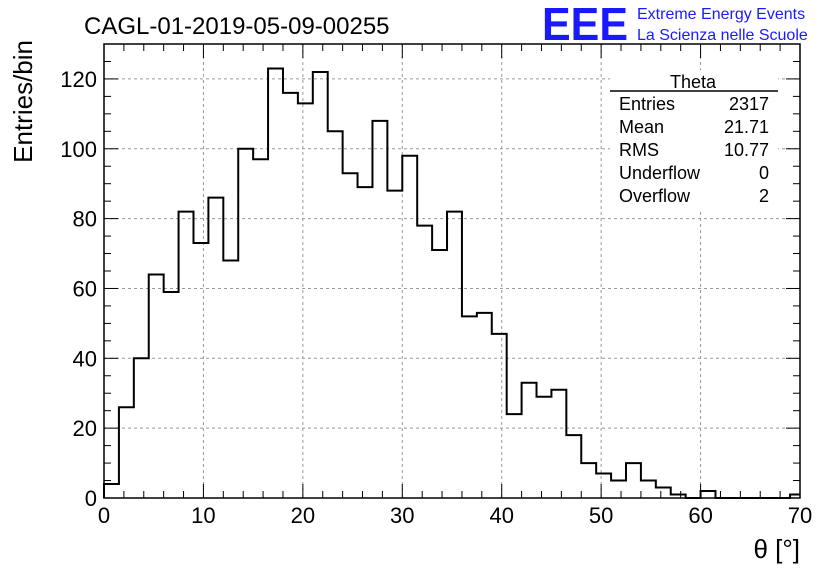 This screenshot has height=572, width=836. Describe the element at coordinates (85, 428) in the screenshot. I see `y-tick-label: 20` at that location.